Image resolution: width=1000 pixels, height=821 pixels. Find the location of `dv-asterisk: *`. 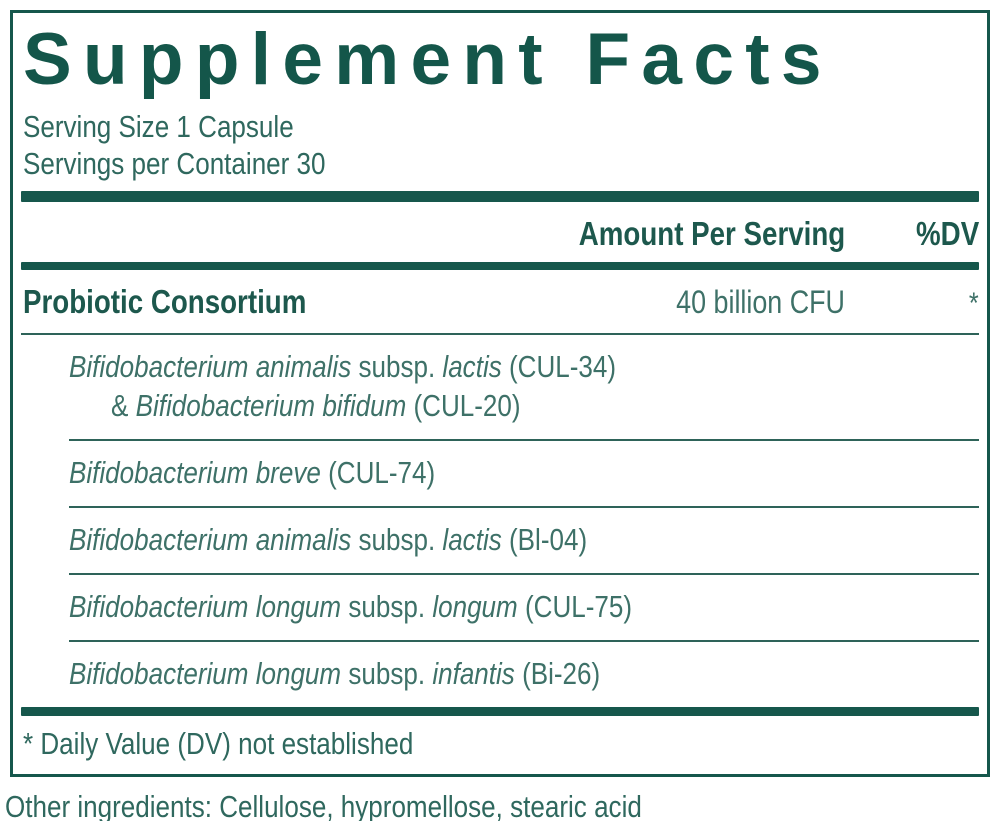

dv-asterisk: * is located at coordinates (912, 304).